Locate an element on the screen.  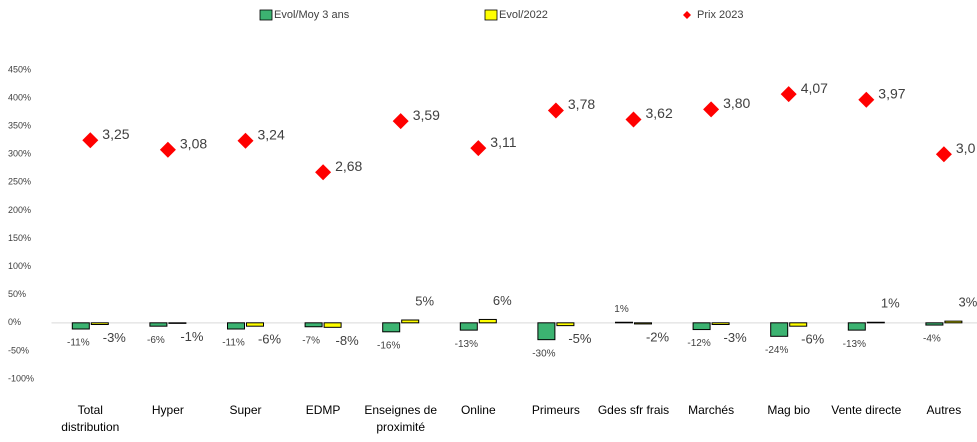
data-label: -24% is located at coordinates (776, 350).